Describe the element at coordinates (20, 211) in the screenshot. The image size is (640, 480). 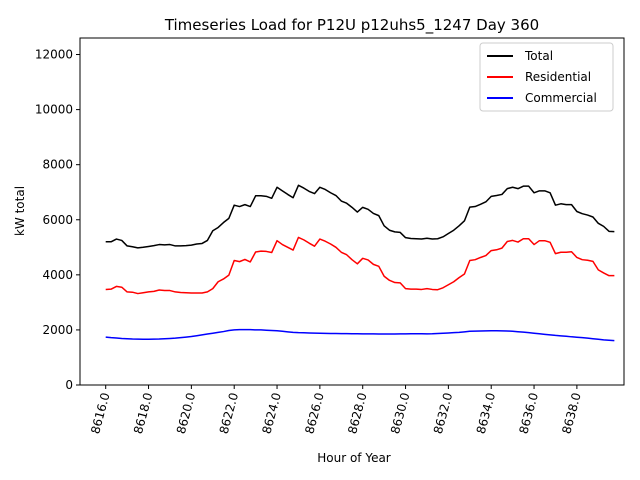
I see `y-axis-label: kW total` at that location.